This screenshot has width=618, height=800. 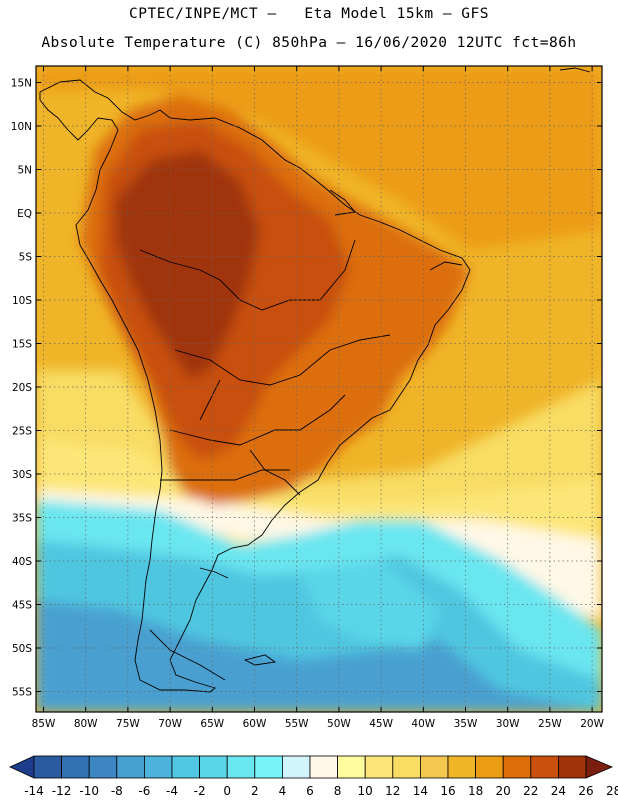 What do you see at coordinates (44, 724) in the screenshot?
I see `lon-label: 85W` at bounding box center [44, 724].